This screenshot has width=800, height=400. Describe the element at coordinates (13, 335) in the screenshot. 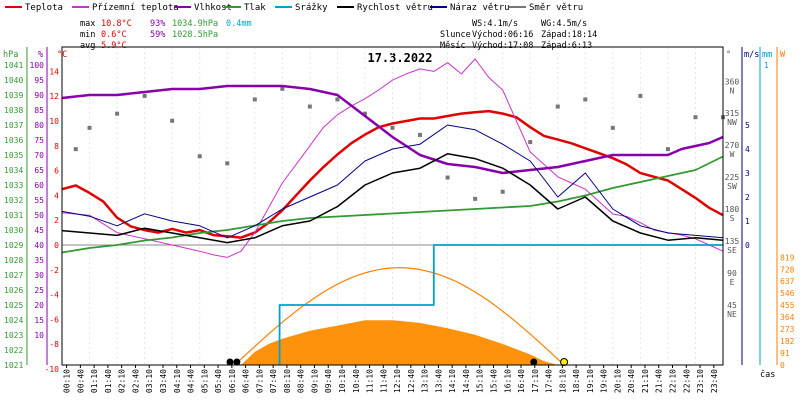

I see `pressure-tick-label: 1023` at that location.